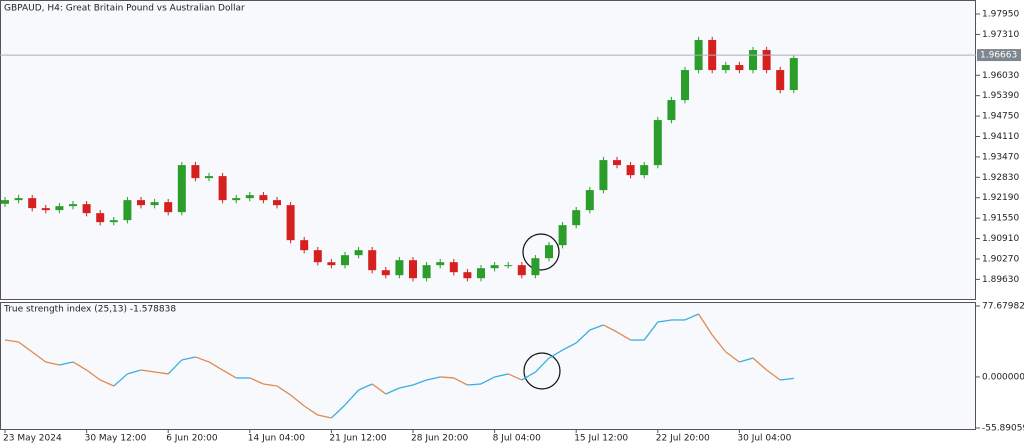 The height and width of the screenshot is (448, 1024). I want to click on x-tick-label: 30 Jul 04:00, so click(764, 439).